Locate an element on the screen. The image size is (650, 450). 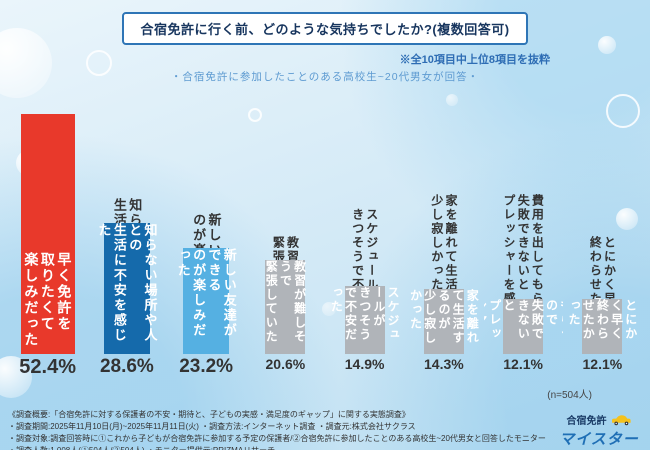
chart-subtitle: ・合宿免許に参加したことのある高校生~20代男女が回答・ is located at coordinates (325, 77).